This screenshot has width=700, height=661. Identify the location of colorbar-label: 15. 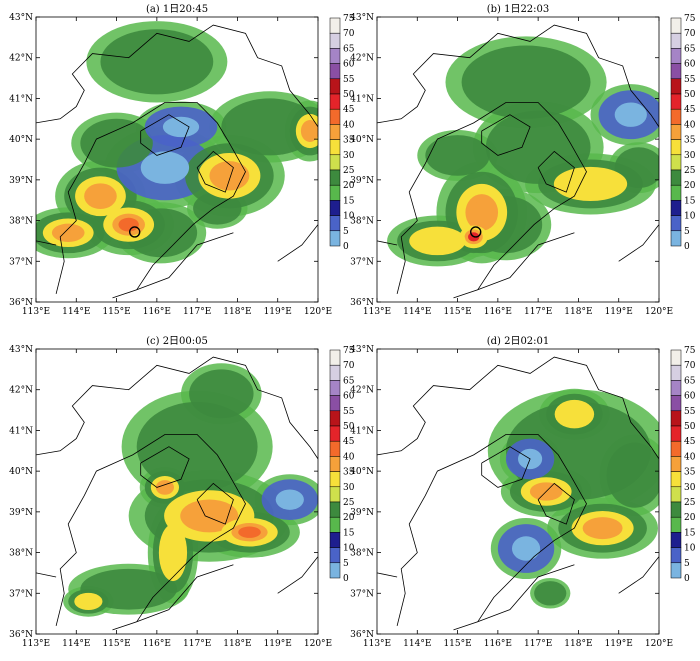
(349, 201).